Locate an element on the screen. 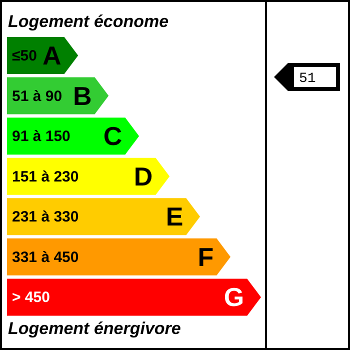 This screenshot has width=350, height=350. annotation: G is located at coordinates (234, 297).